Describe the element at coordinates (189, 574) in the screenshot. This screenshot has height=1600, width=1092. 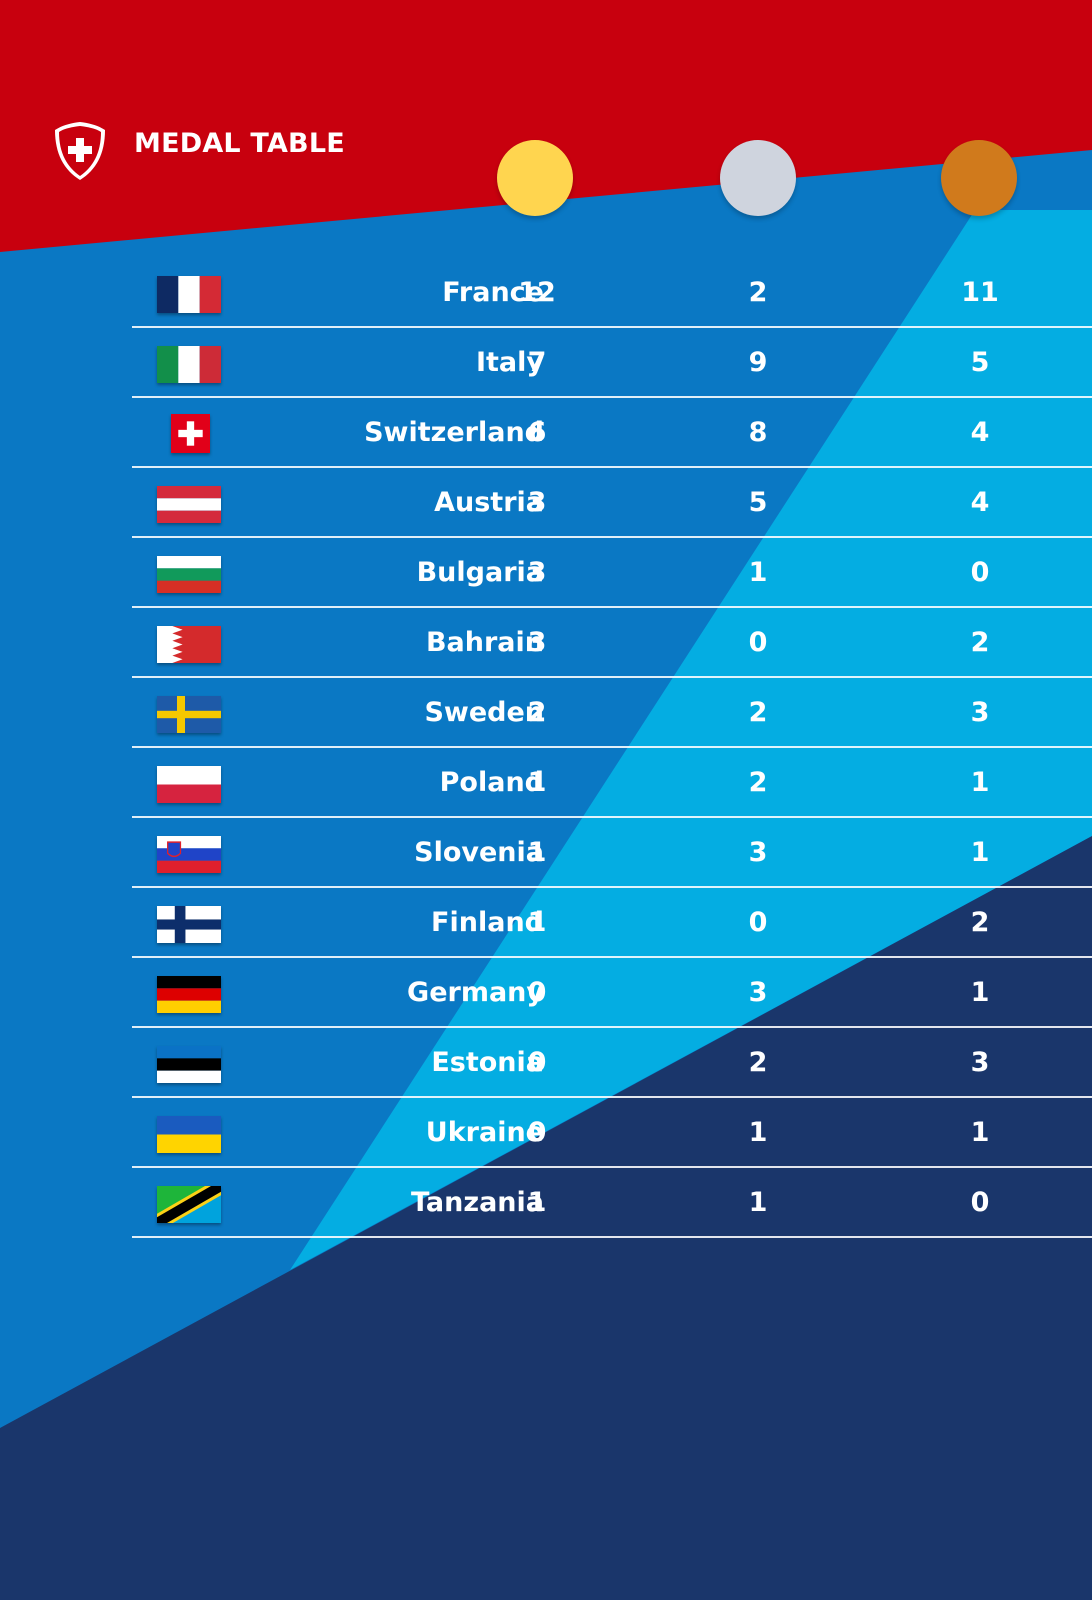
I see `bulgaria-flag-icon` at that location.